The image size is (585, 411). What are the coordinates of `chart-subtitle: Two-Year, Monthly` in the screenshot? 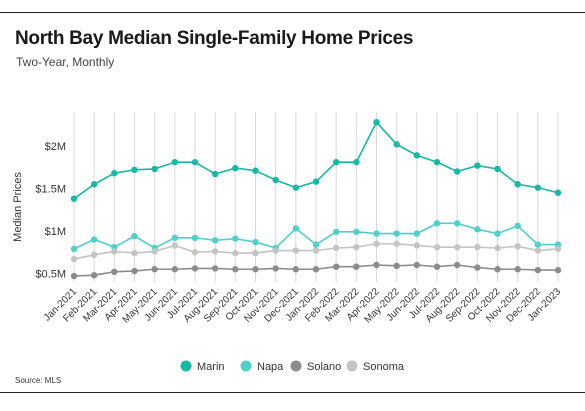 It's located at (65, 62).